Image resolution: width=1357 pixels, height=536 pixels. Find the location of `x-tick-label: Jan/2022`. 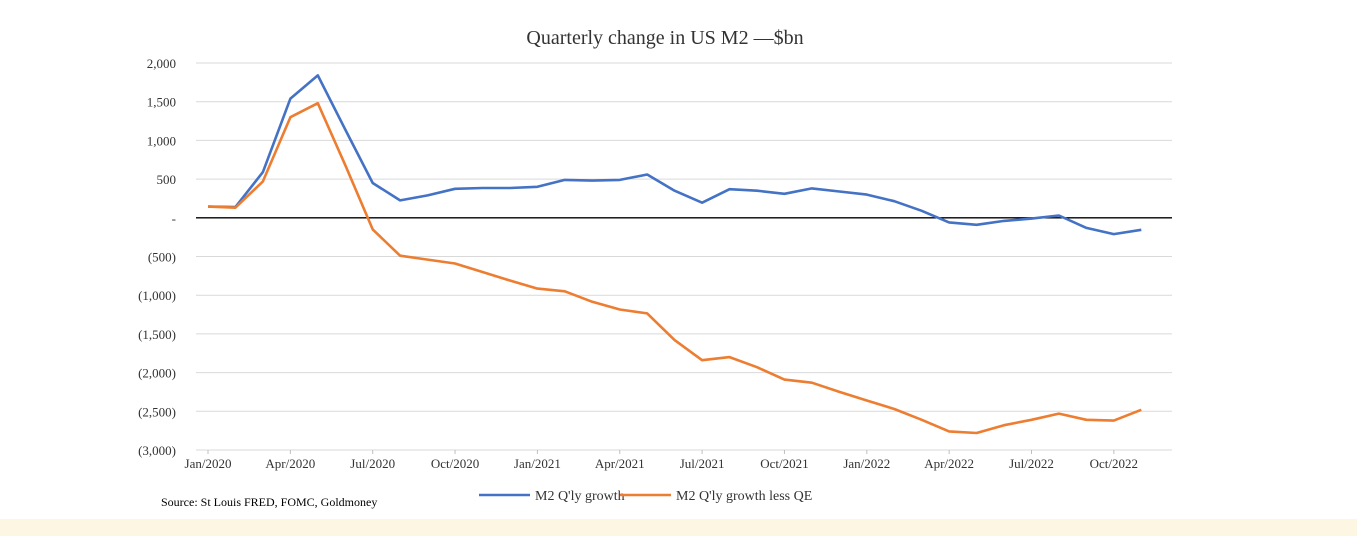

x-tick-label: Jan/2022 is located at coordinates (866, 463).